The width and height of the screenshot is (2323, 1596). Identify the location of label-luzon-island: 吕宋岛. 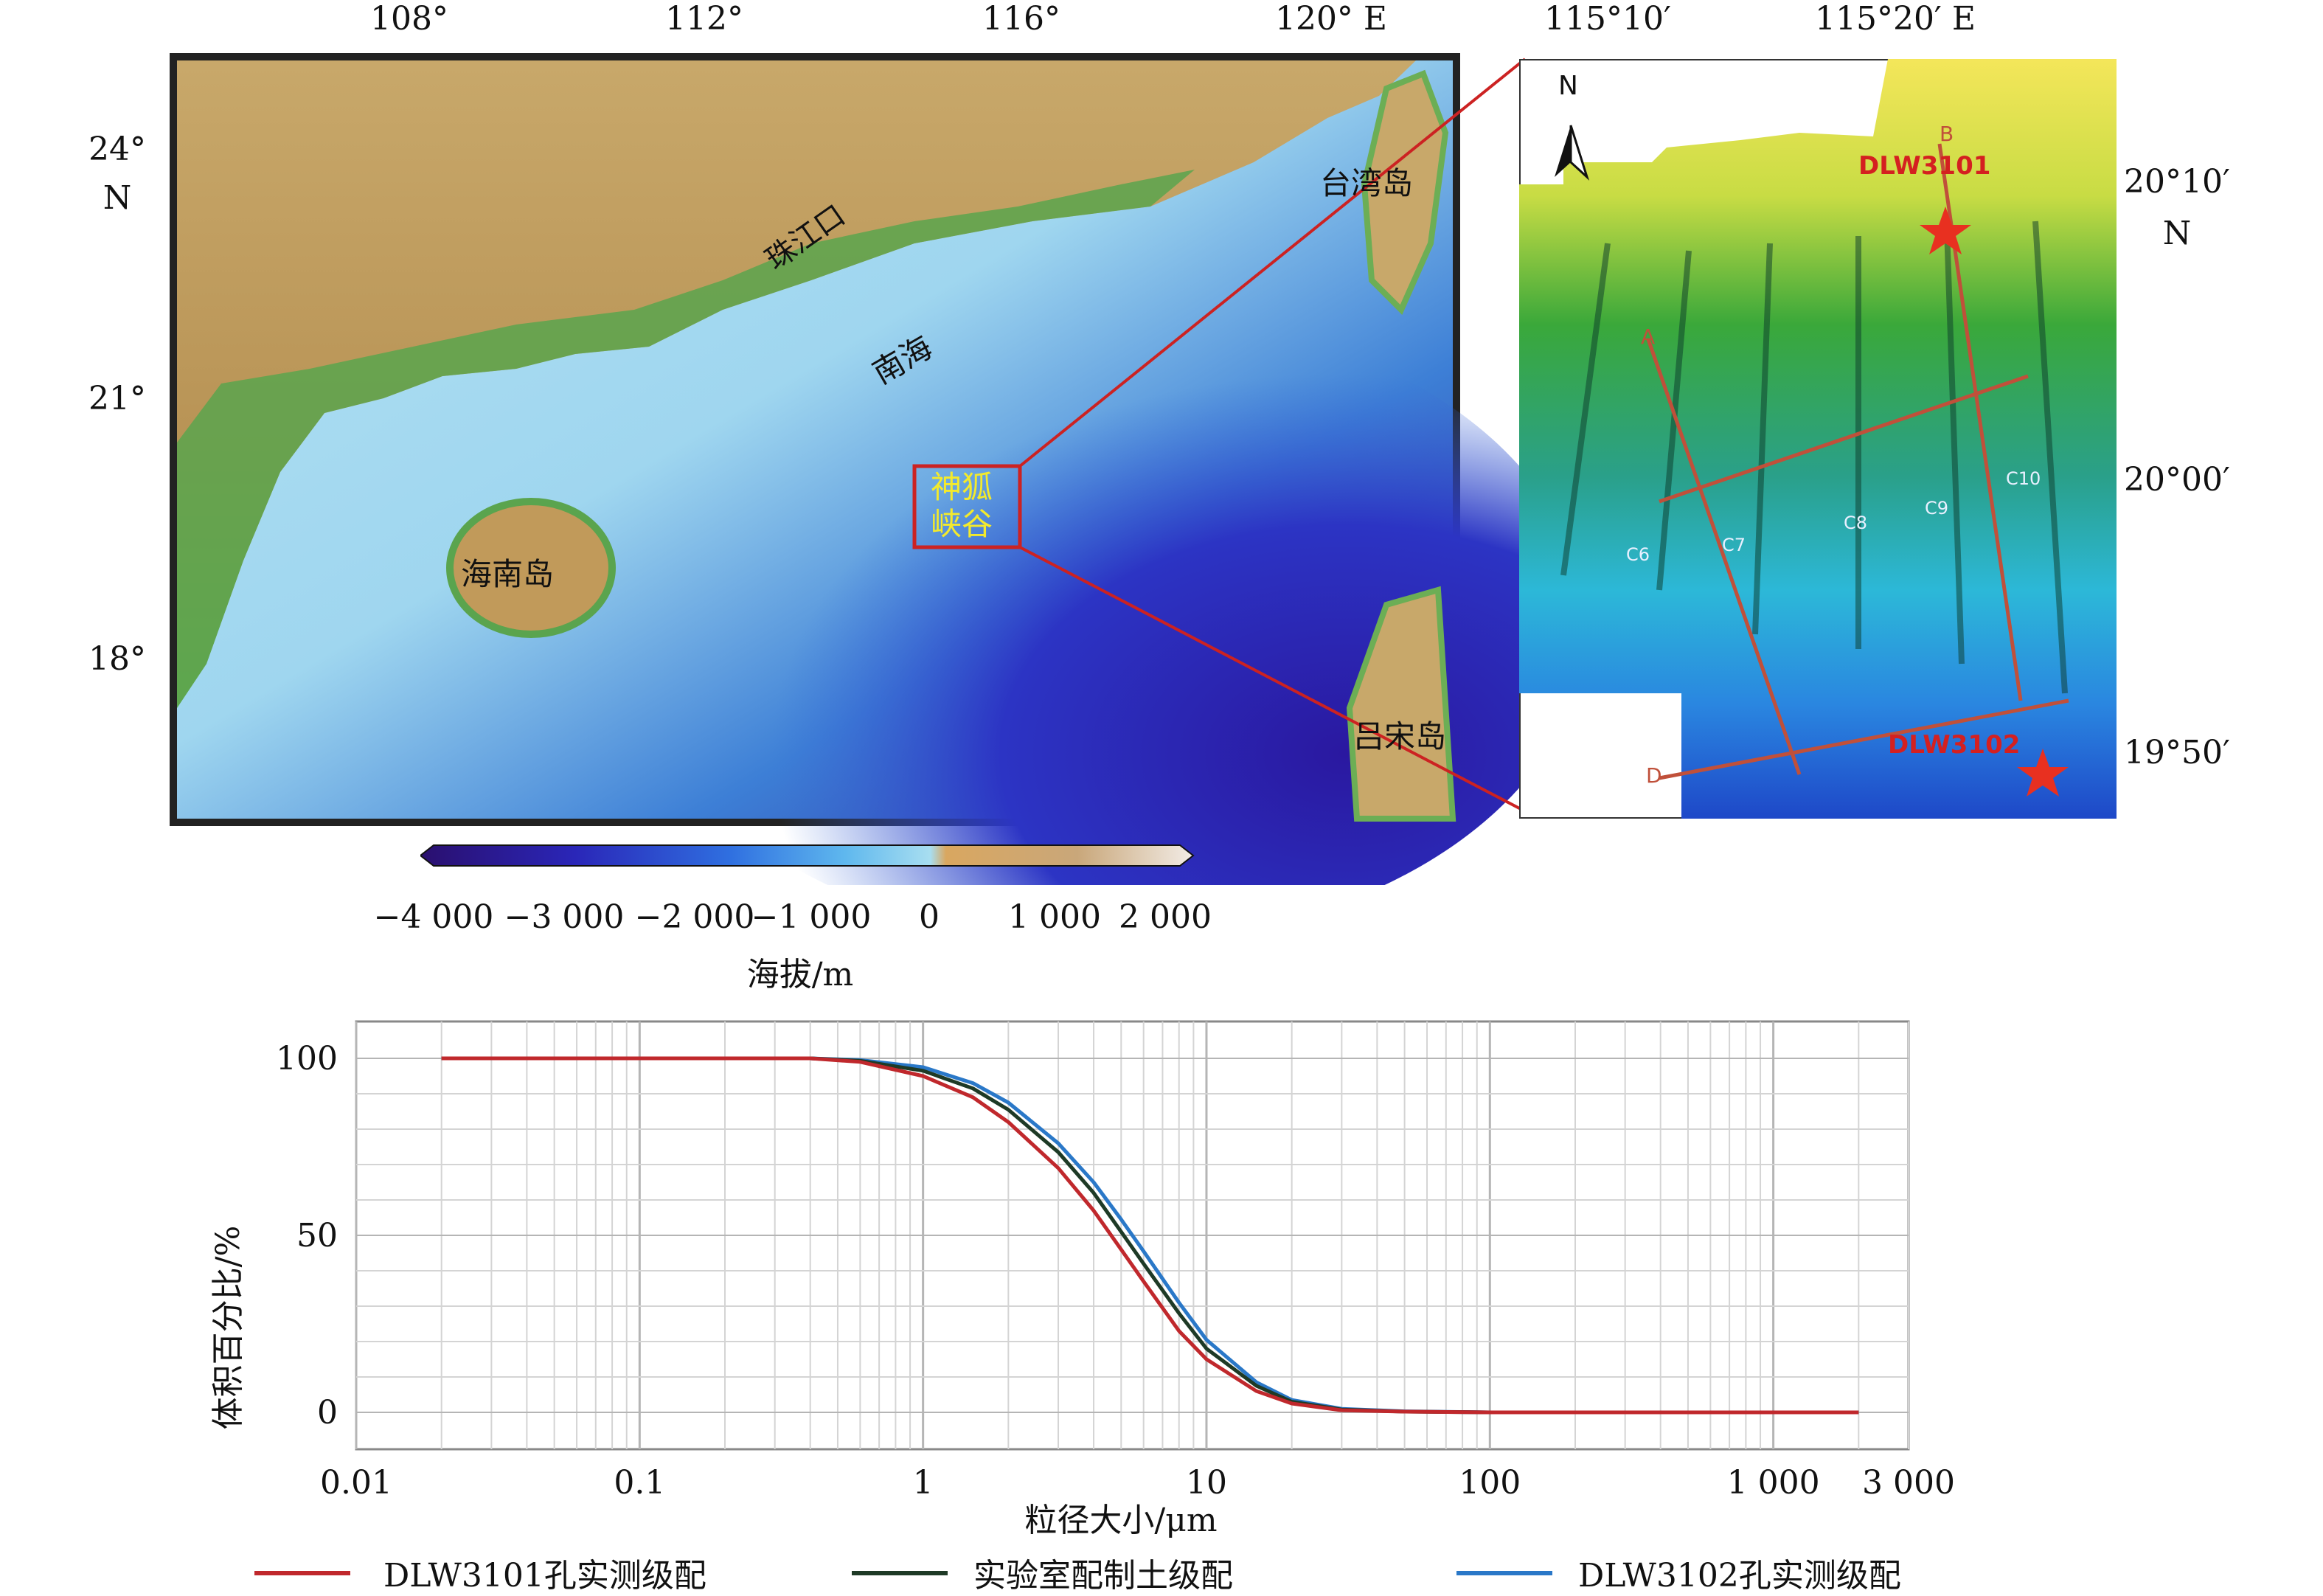
(1400, 736).